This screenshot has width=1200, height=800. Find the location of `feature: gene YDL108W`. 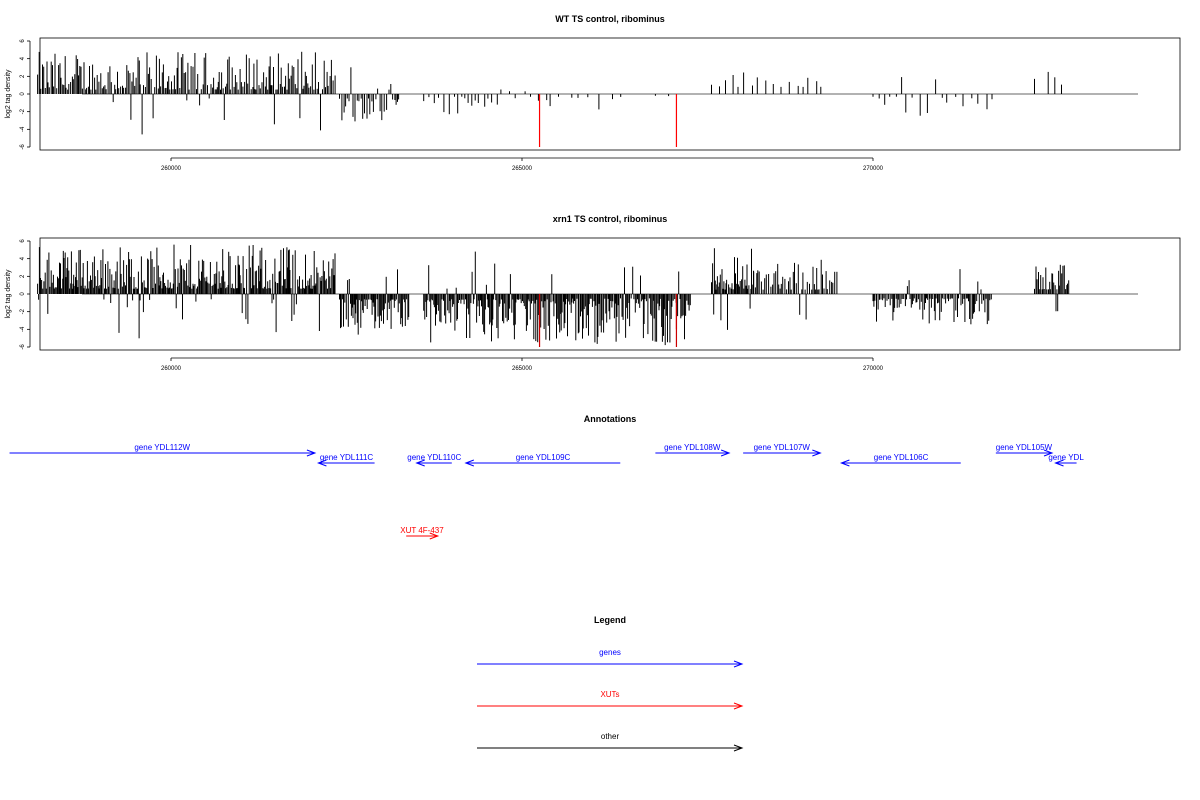

feature: gene YDL108W is located at coordinates (693, 450).